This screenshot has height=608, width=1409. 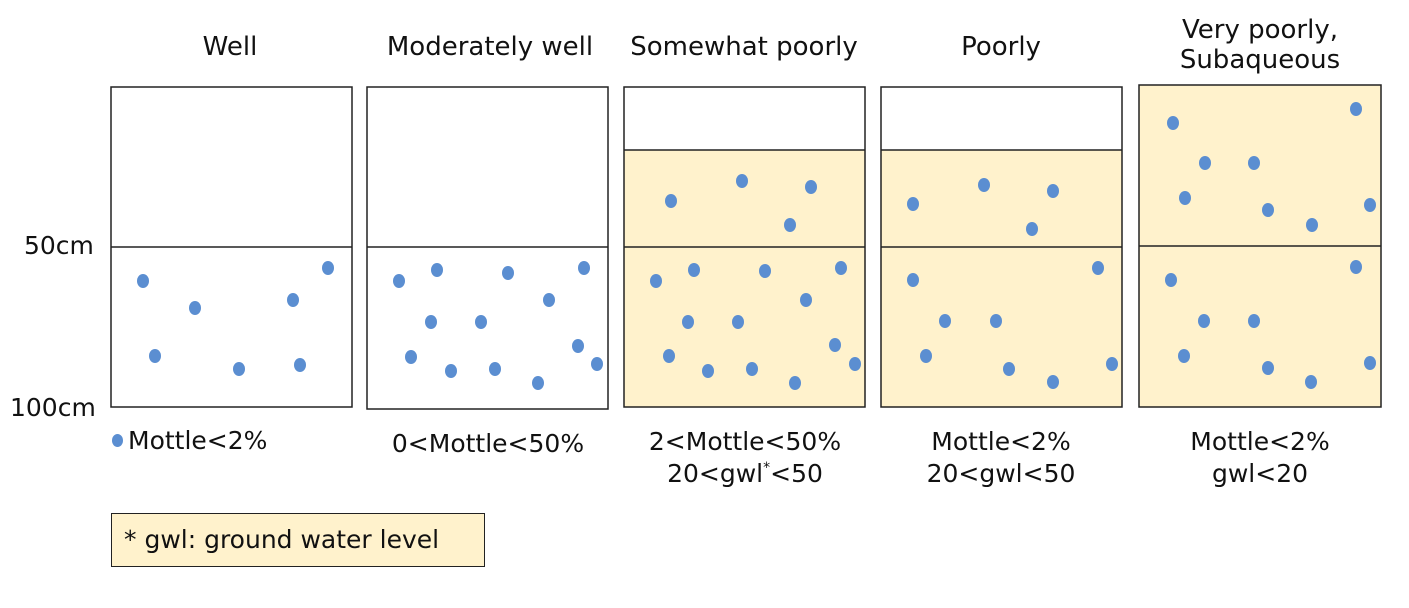 I want to click on title-very-poorly: Very poorly, Subaqueous, so click(x=1260, y=45).